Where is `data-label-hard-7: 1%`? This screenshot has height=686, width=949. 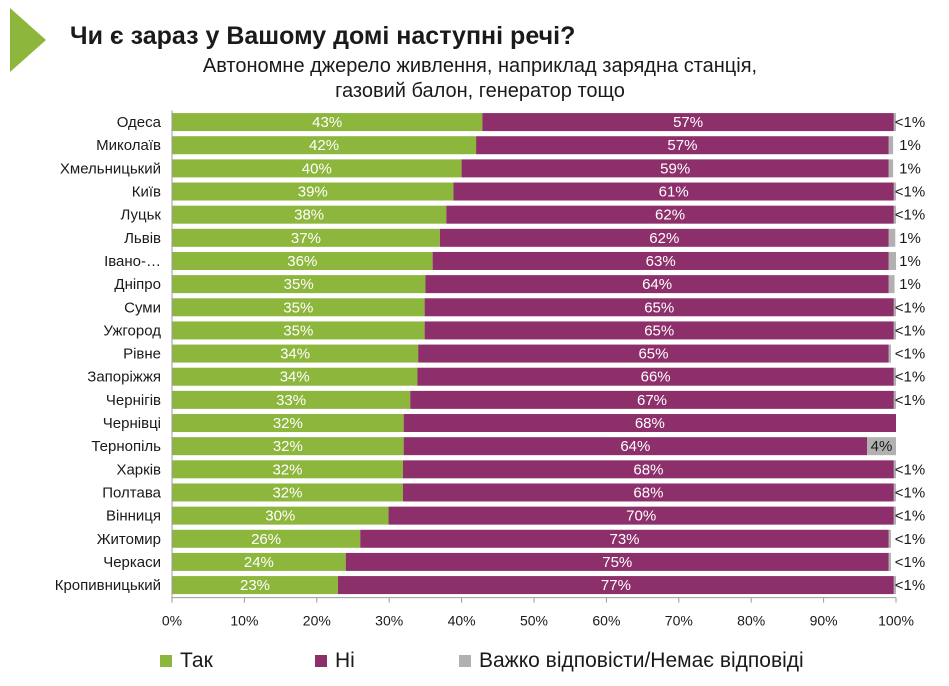
data-label-hard-7: 1% is located at coordinates (910, 284).